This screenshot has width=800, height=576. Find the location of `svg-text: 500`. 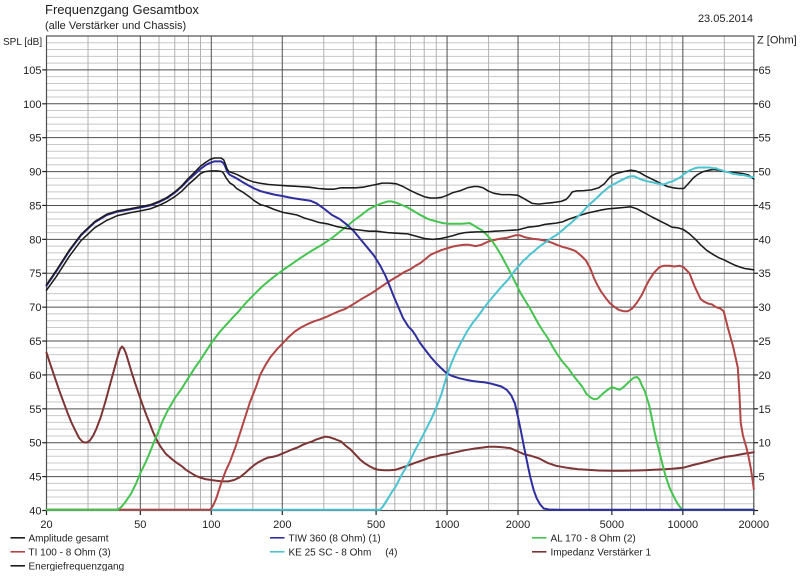

svg-text: 500 is located at coordinates (376, 525).